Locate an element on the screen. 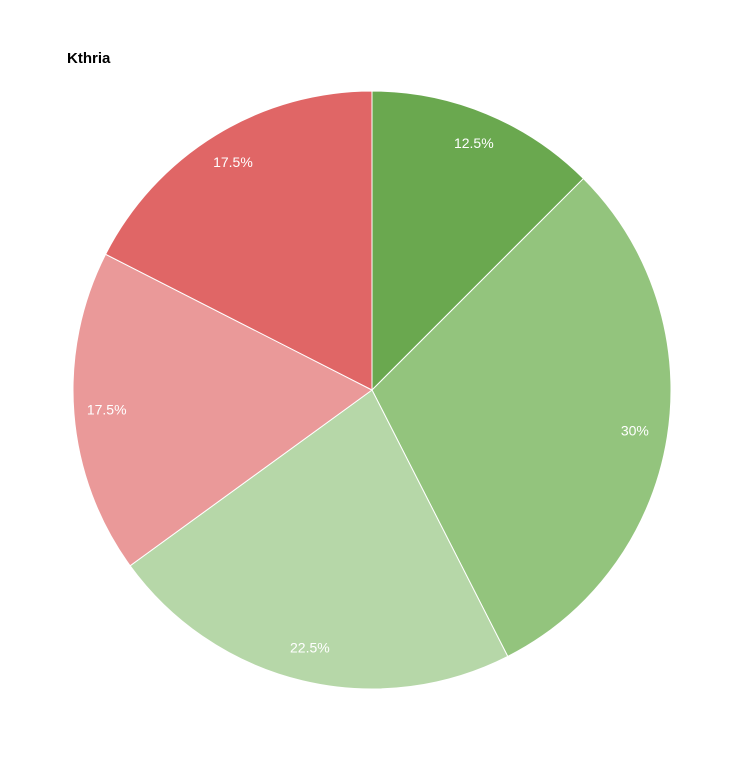  data-label: 12.5% is located at coordinates (474, 143).